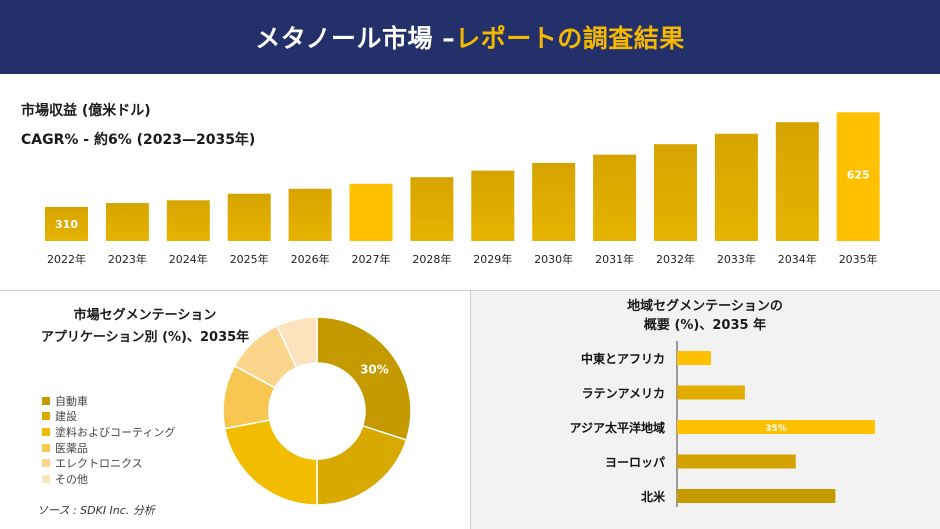 The height and width of the screenshot is (529, 940). I want to click on revenue-x-tick-label: 2022年, so click(66, 259).